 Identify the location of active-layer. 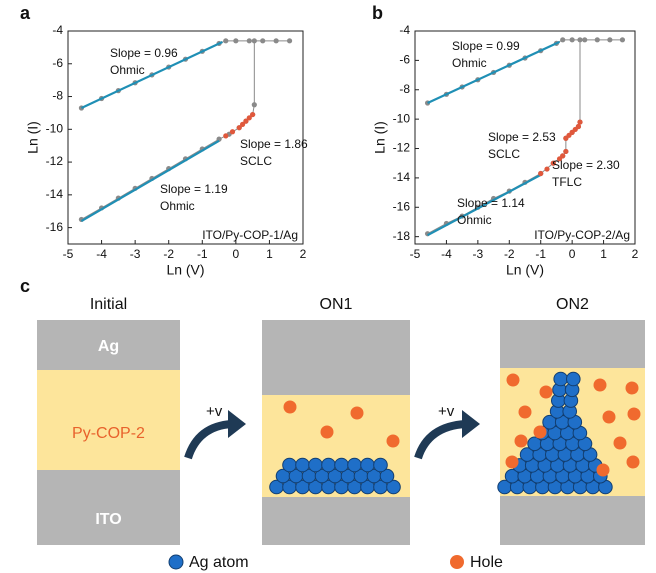
(108, 420).